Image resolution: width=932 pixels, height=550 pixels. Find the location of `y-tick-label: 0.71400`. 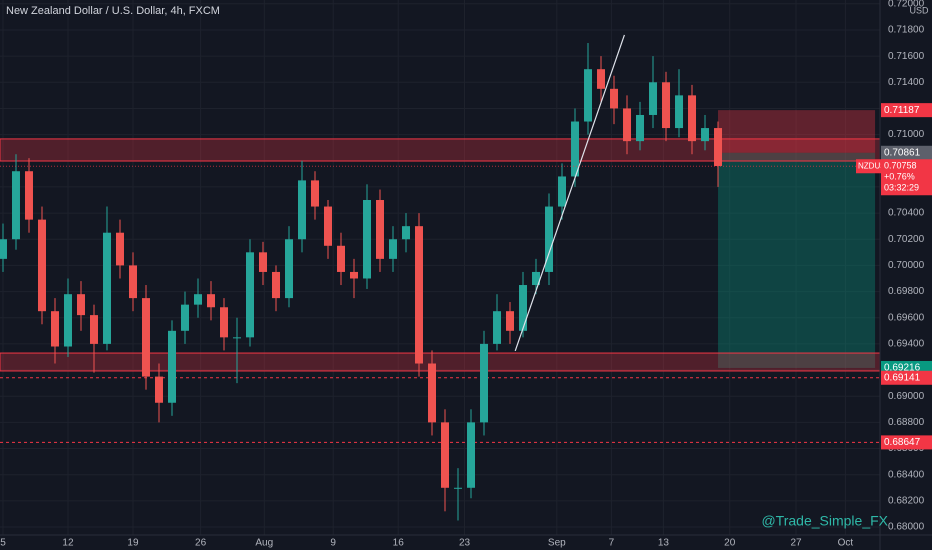

y-tick-label: 0.71400 is located at coordinates (906, 82).